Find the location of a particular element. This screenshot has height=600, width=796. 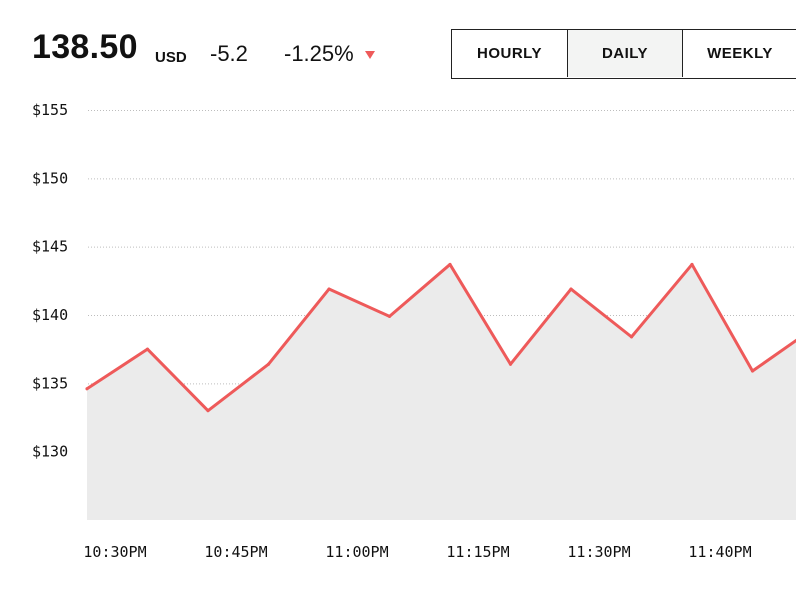

y-tick-label: $145 is located at coordinates (50, 247).